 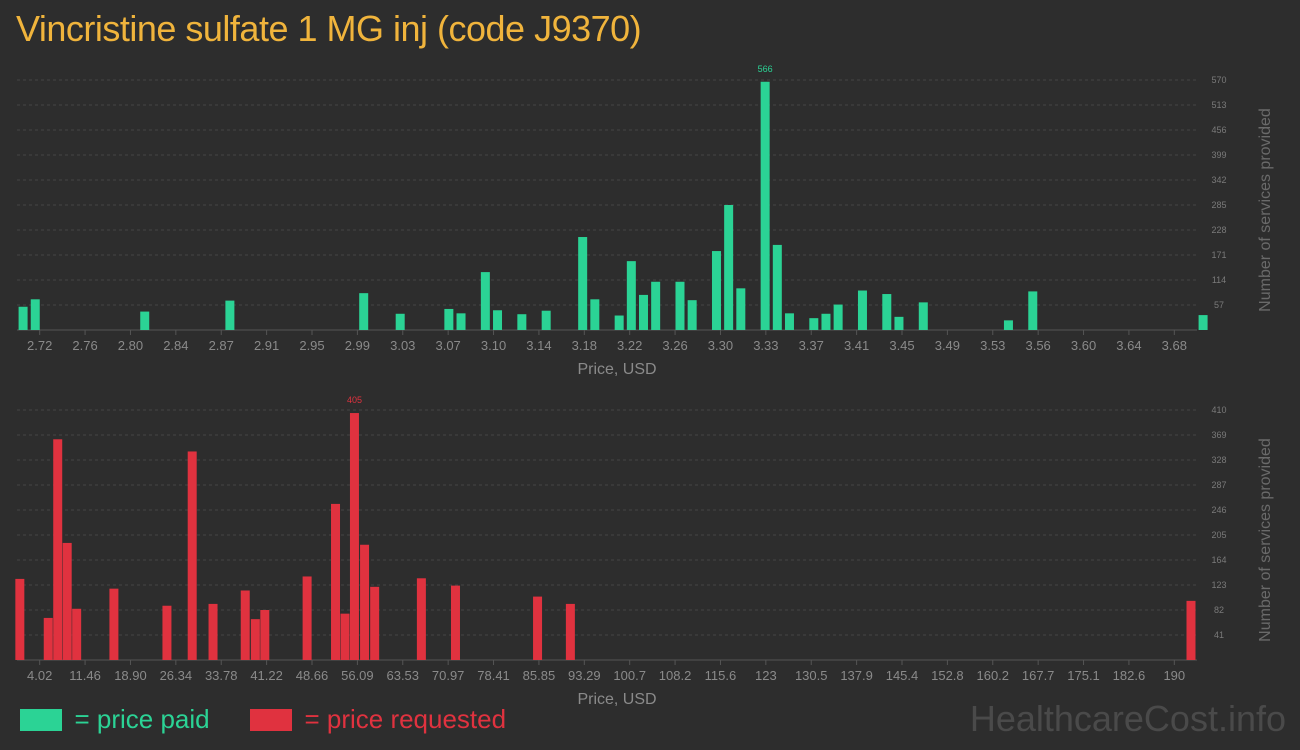 What do you see at coordinates (357, 345) in the screenshot?
I see `x-tick-label: 2.99` at bounding box center [357, 345].